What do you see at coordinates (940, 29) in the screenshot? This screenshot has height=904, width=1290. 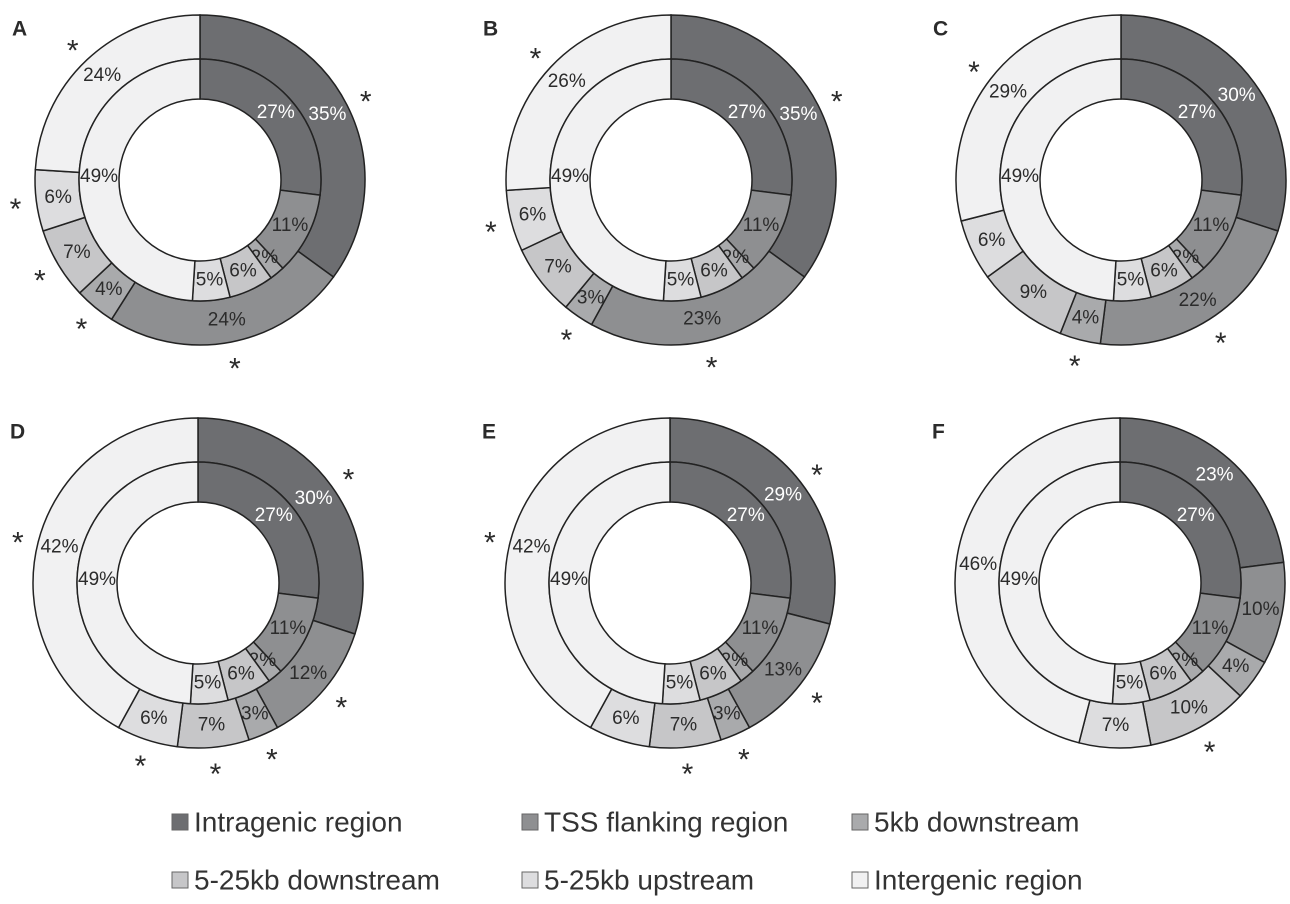 I see `panel-label: C` at bounding box center [940, 29].